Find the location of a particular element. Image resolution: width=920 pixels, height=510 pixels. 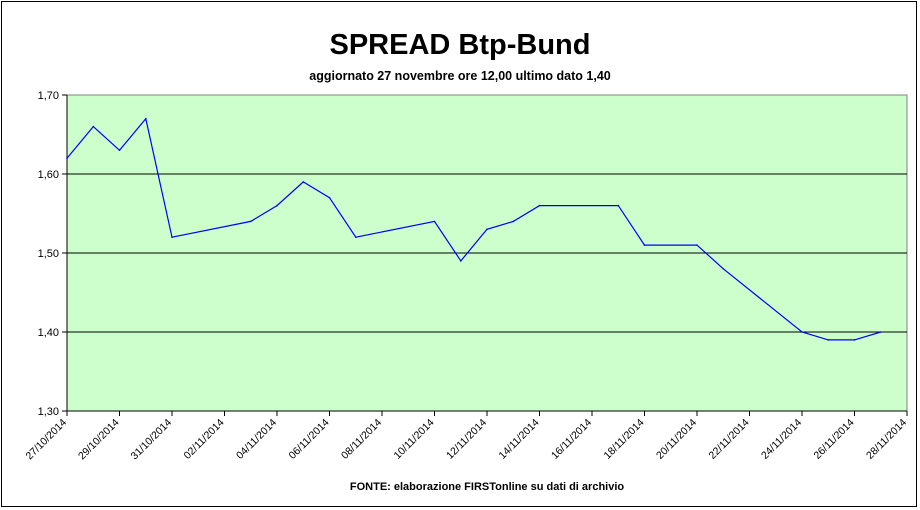

y-tick-label: 1,50 is located at coordinates (48, 254).